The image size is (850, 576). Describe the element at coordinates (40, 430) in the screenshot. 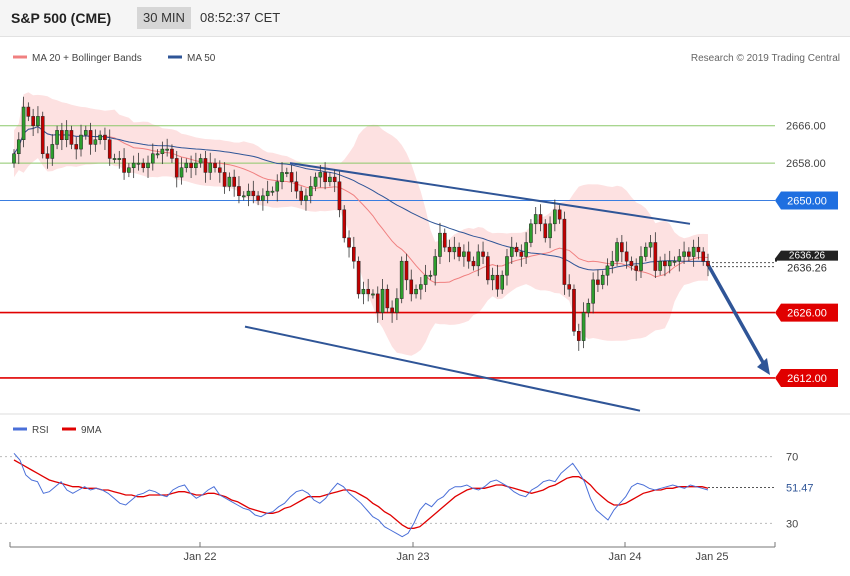

I see `rsi-legend-label: RSI` at that location.